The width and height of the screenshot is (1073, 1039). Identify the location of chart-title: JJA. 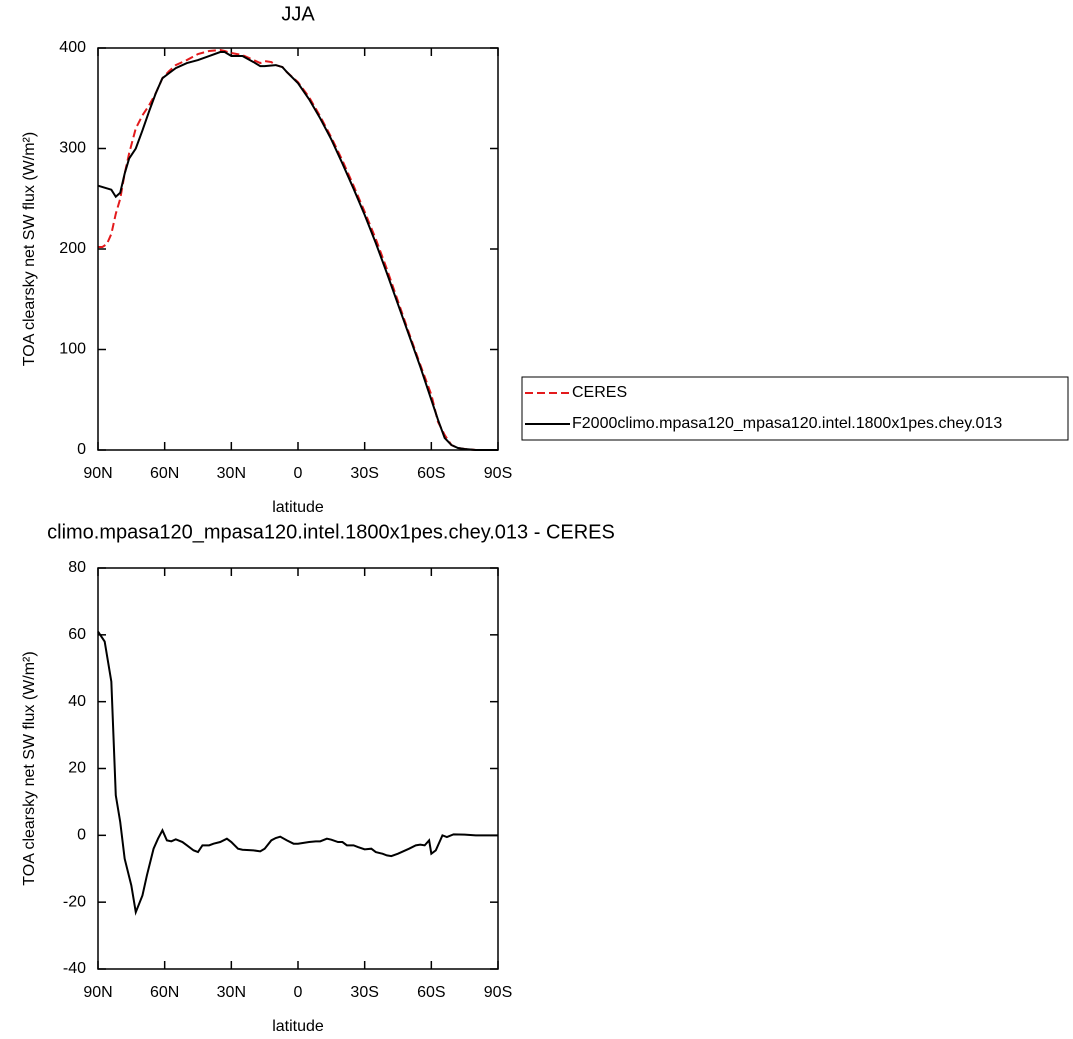
(298, 14).